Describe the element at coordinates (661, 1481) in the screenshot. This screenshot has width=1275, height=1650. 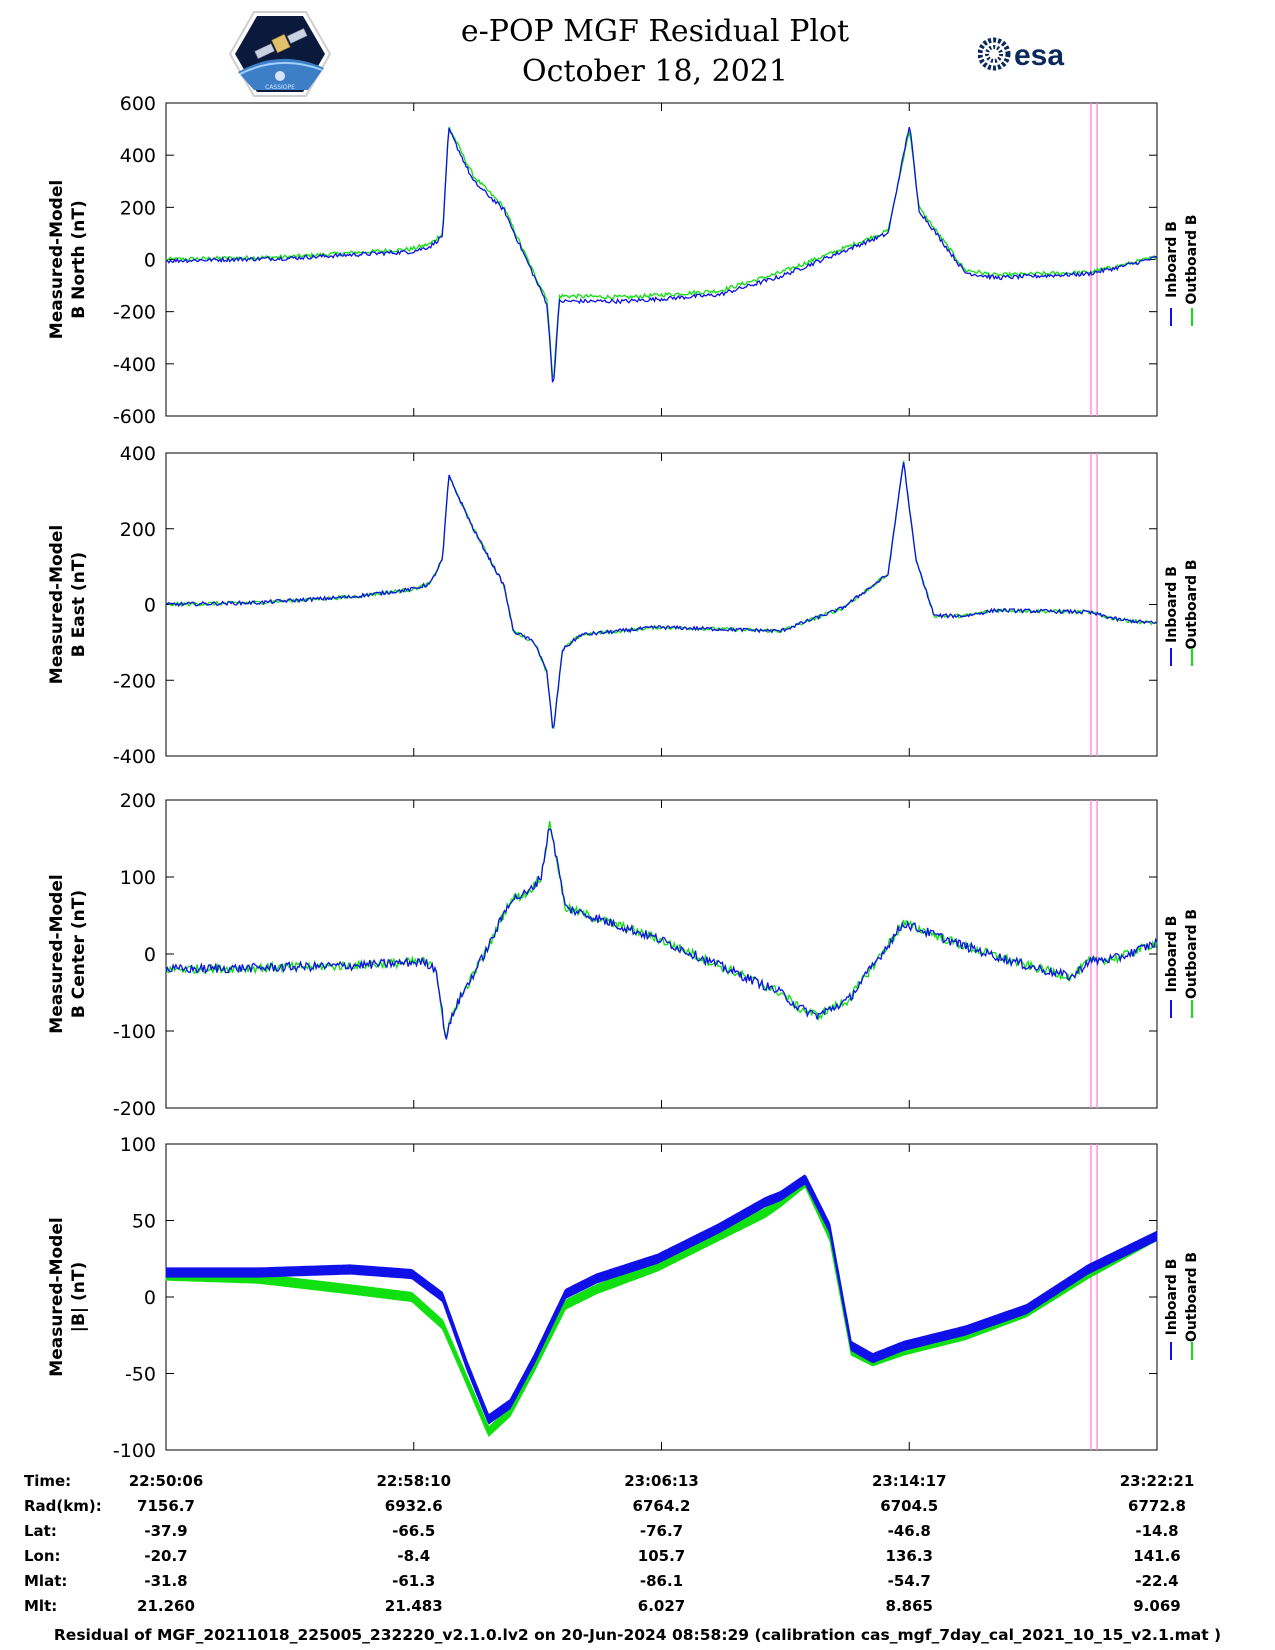
I see `x-tick-label: 23:06:13` at that location.